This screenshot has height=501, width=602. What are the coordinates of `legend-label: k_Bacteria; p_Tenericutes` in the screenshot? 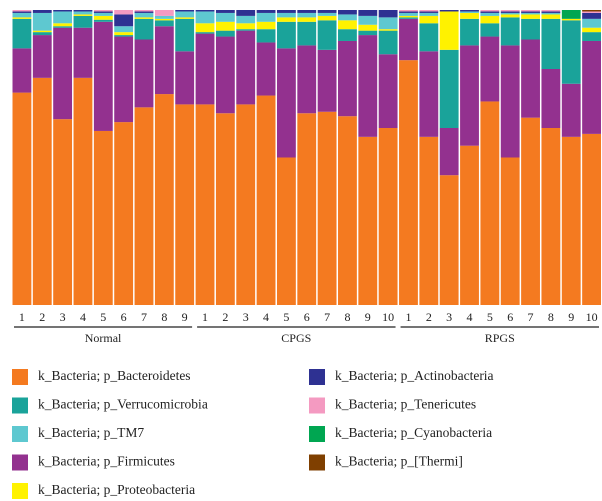 It's located at (405, 404).